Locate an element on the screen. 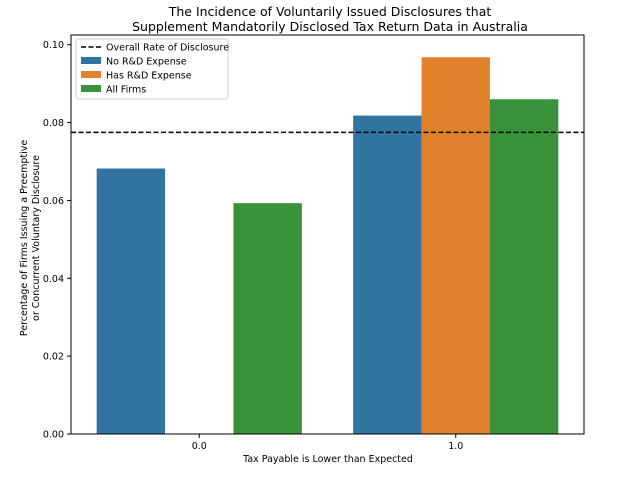 Image resolution: width=624 pixels, height=480 pixels. legend-swatch-has-rd-expense is located at coordinates (91, 74).